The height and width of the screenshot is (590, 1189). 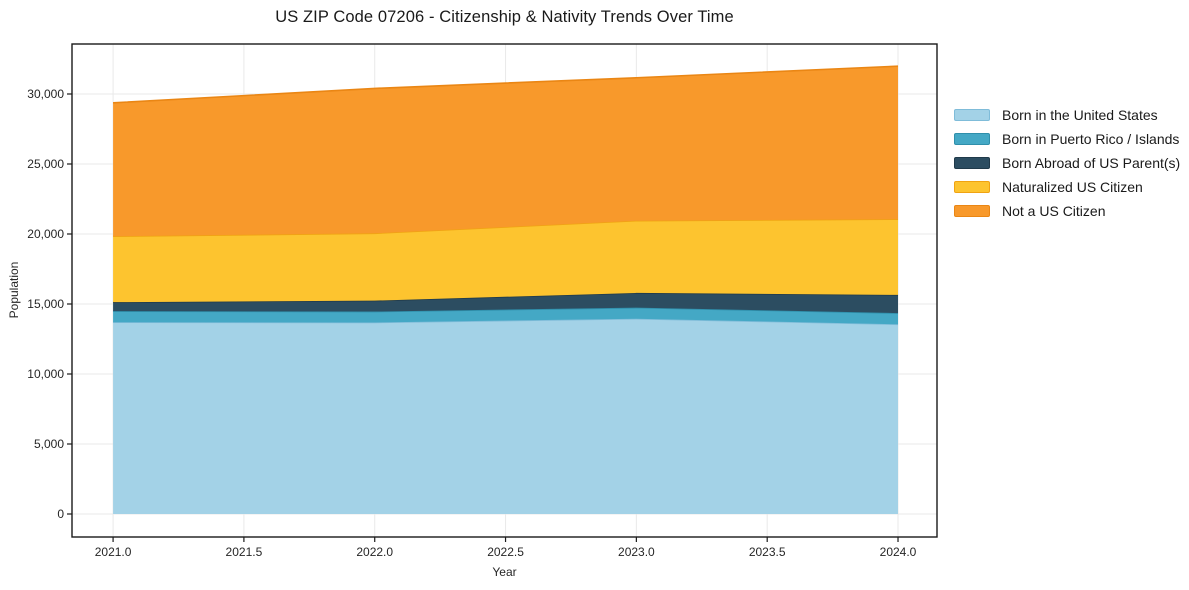 I want to click on svg-text: 30,000, so click(x=45, y=94).